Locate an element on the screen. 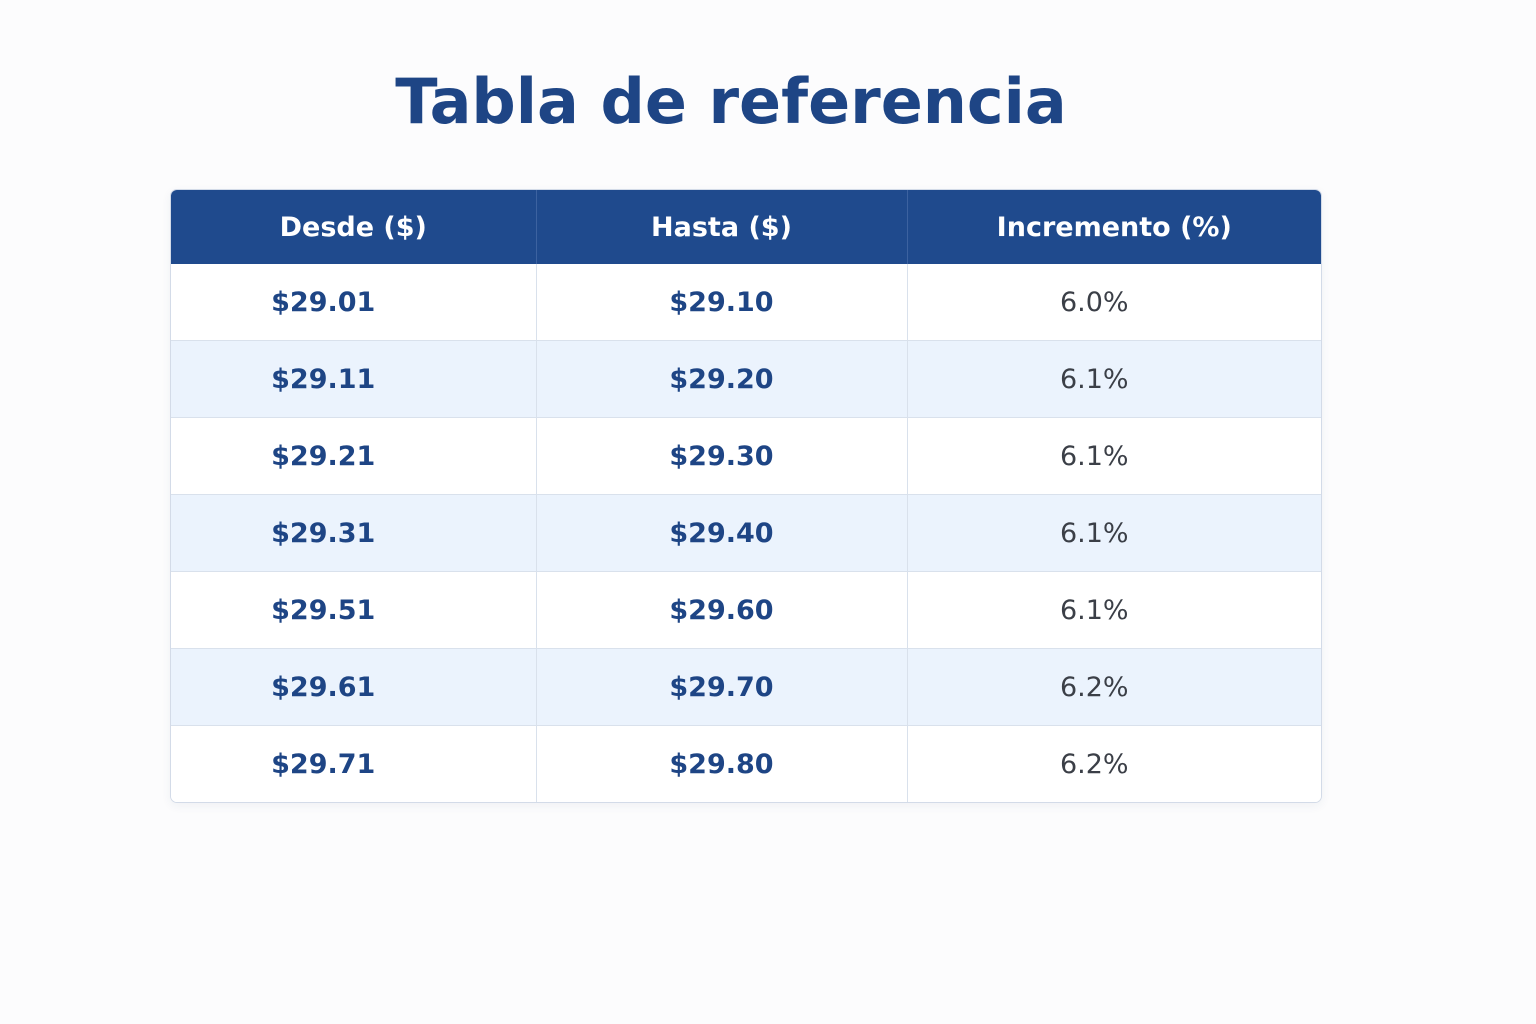  table-row: $29.21 $29.30 6.1% is located at coordinates (746, 456).